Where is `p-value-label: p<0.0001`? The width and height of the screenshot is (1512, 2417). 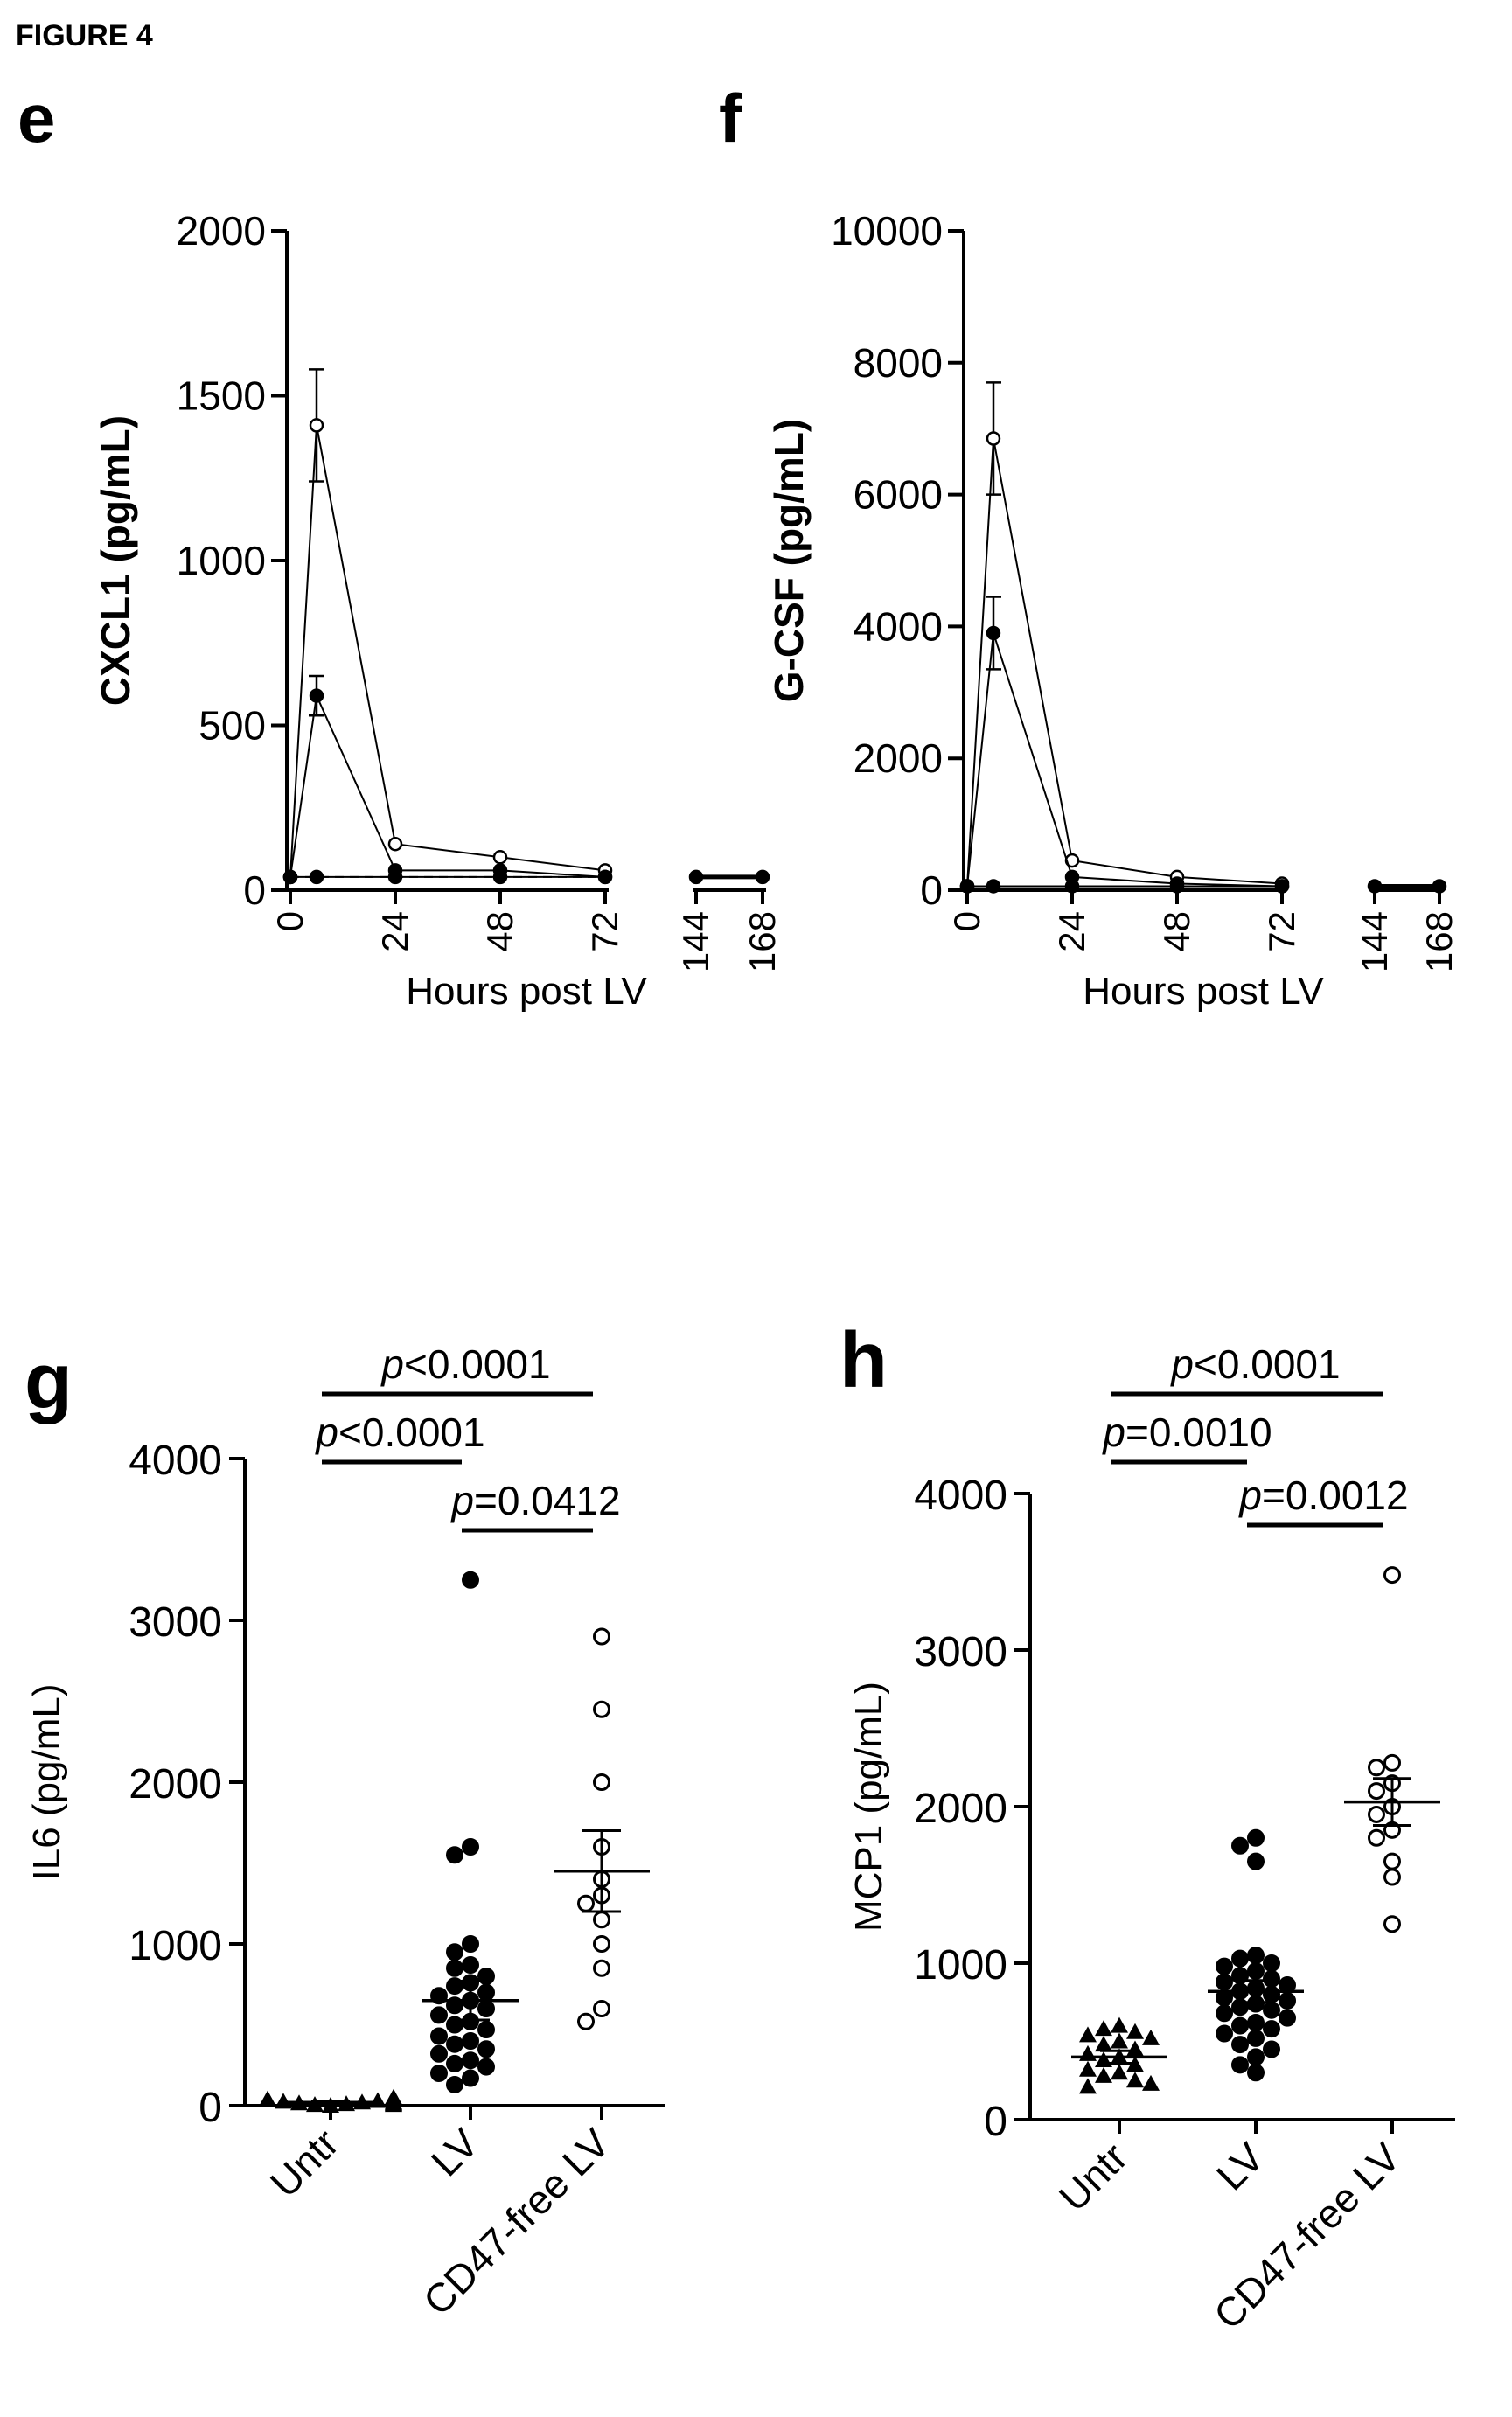 p-value-label: p<0.0001 is located at coordinates (465, 1364).